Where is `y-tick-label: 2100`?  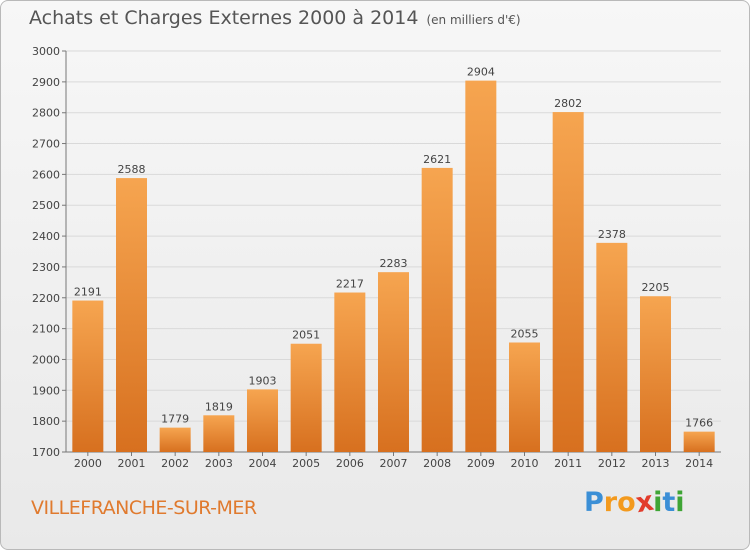 y-tick-label: 2100 is located at coordinates (46, 329).